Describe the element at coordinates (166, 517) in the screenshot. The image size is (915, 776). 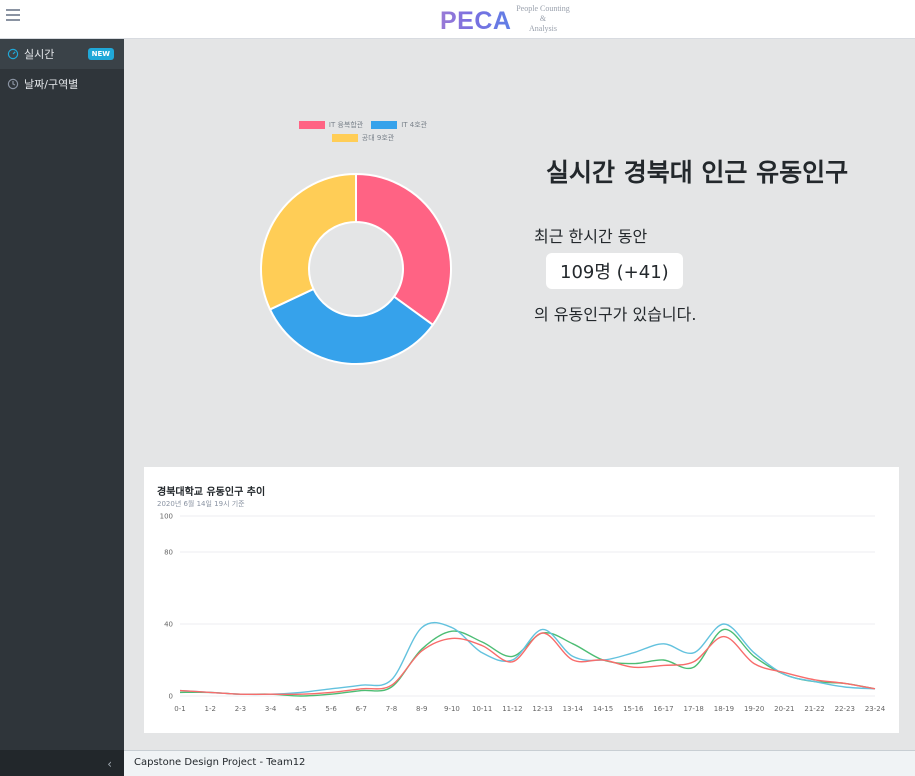
I see `y-tick-label: 100` at that location.